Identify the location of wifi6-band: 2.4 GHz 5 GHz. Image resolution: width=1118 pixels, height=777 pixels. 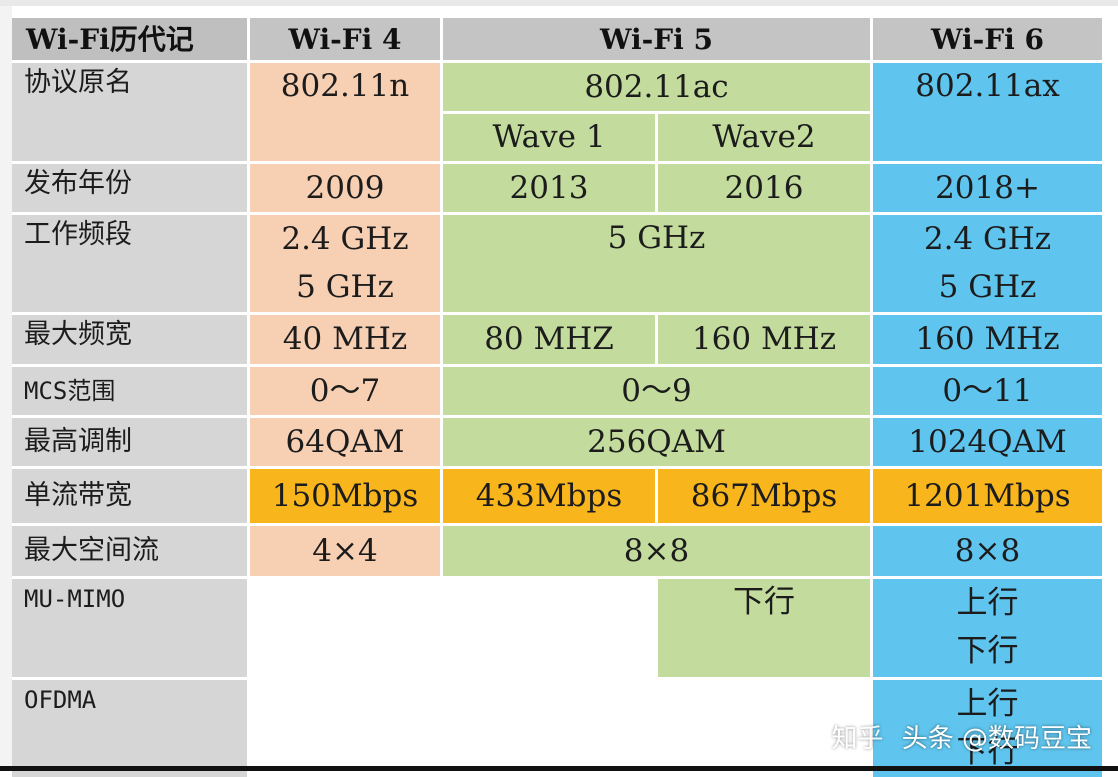
(987, 263).